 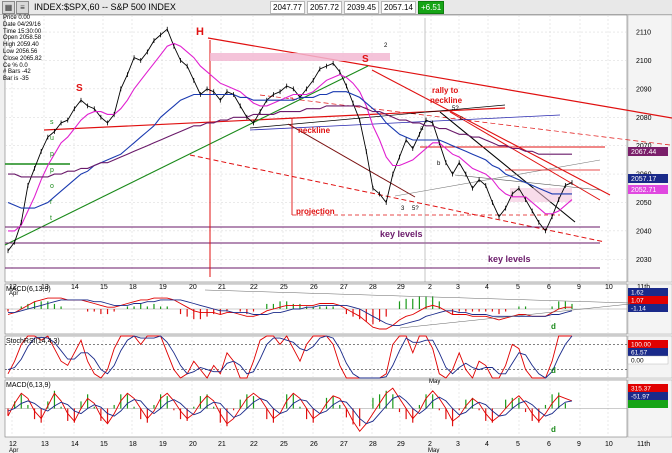 What do you see at coordinates (644, 203) in the screenshot?
I see `y-tick-label: 2050` at bounding box center [644, 203].